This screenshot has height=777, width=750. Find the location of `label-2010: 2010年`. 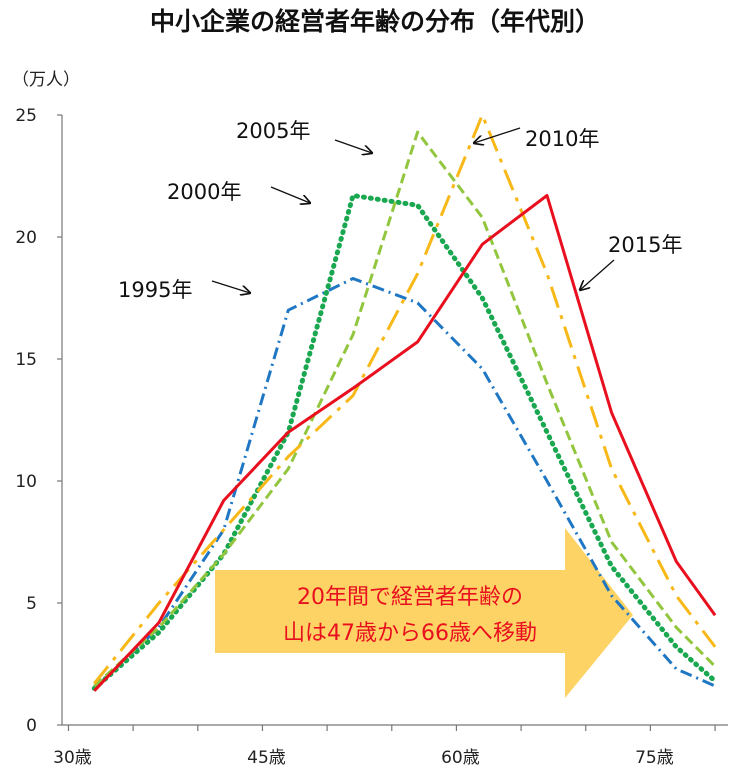

label-2010: 2010年 is located at coordinates (562, 139).